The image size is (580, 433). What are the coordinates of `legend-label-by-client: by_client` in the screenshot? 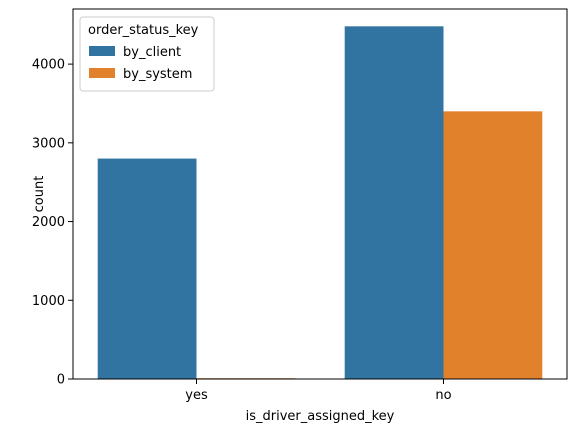 It's located at (152, 52).